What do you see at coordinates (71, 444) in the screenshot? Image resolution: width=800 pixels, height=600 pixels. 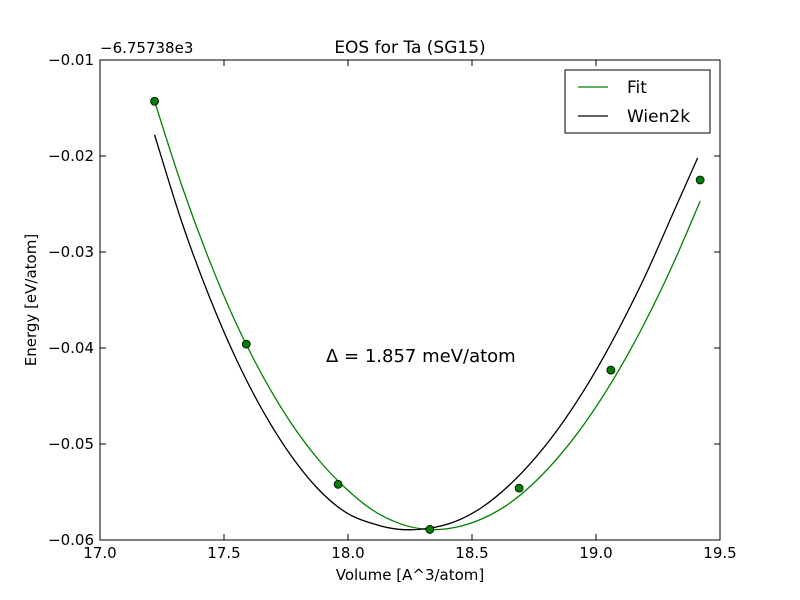 I see `y-tick-label: −0.05` at bounding box center [71, 444].